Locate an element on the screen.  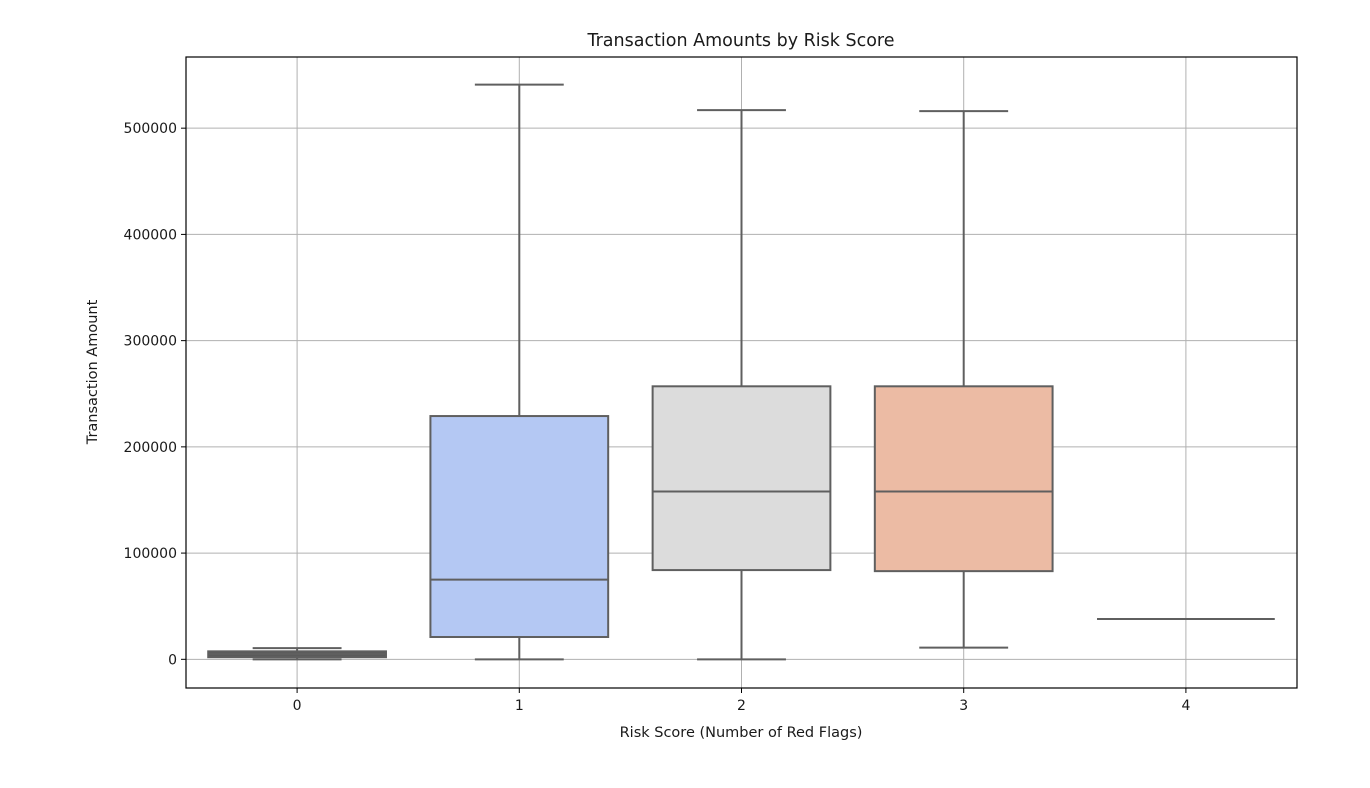
y-tick-label: 500000 is located at coordinates (150, 129).